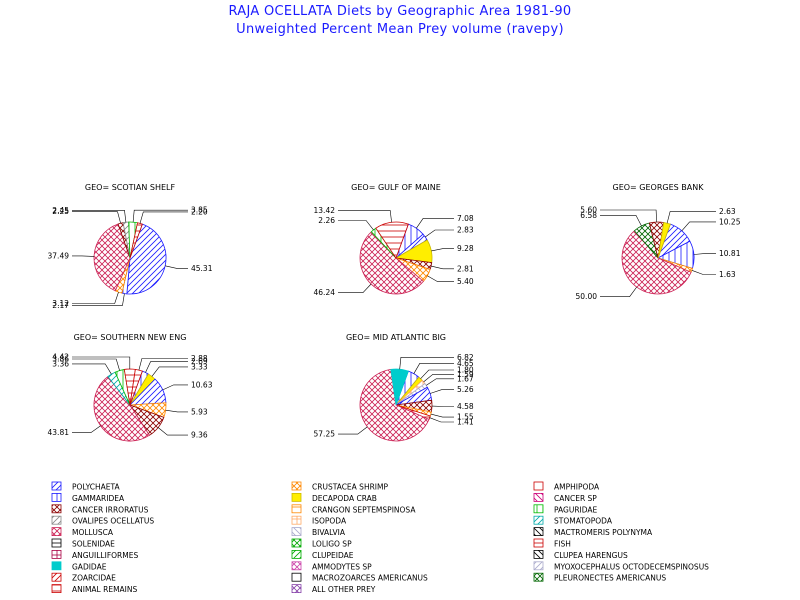 This screenshot has height=600, width=800. What do you see at coordinates (199, 210) in the screenshot?
I see `pie-data-label: 3.85` at bounding box center [199, 210].